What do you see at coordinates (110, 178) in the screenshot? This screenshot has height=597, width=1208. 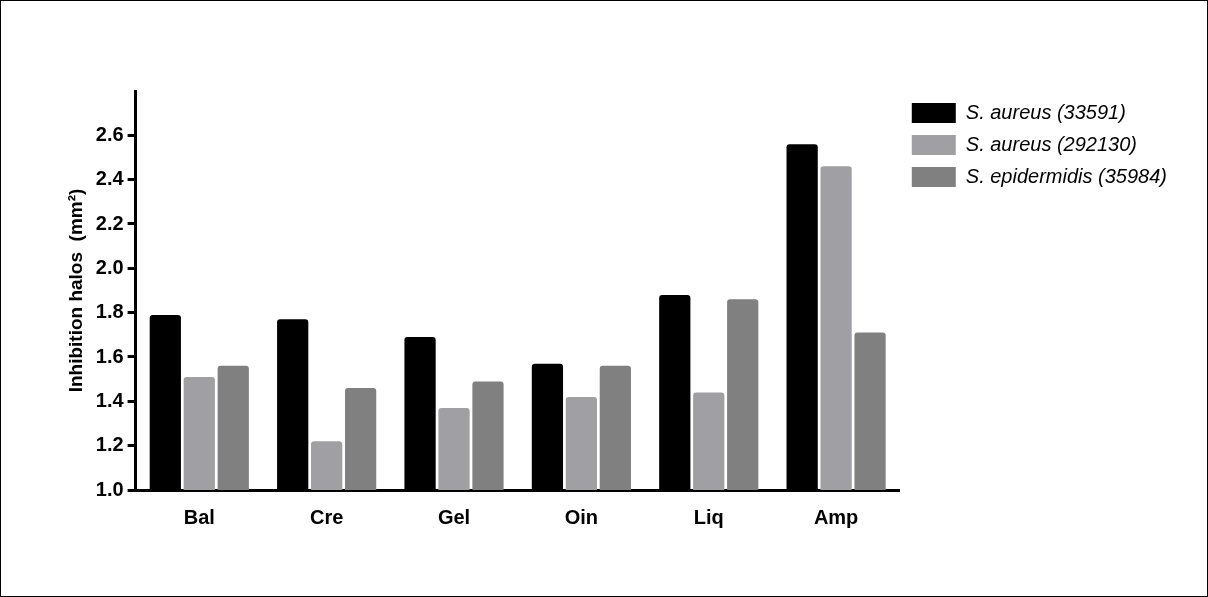 I see `y-tick-label: 2.4` at bounding box center [110, 178].